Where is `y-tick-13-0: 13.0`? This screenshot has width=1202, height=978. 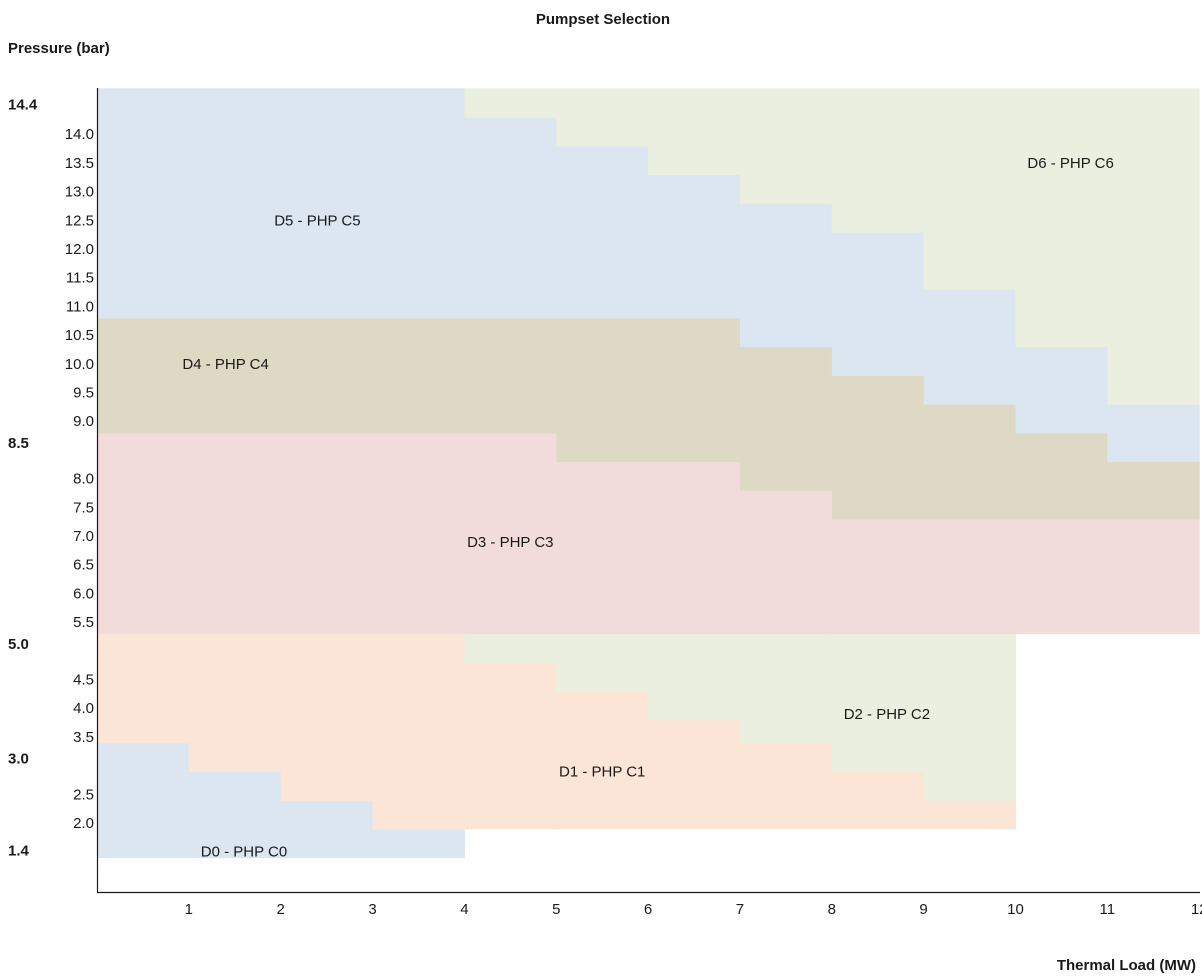
y-tick-13-0: 13.0 is located at coordinates (79, 192).